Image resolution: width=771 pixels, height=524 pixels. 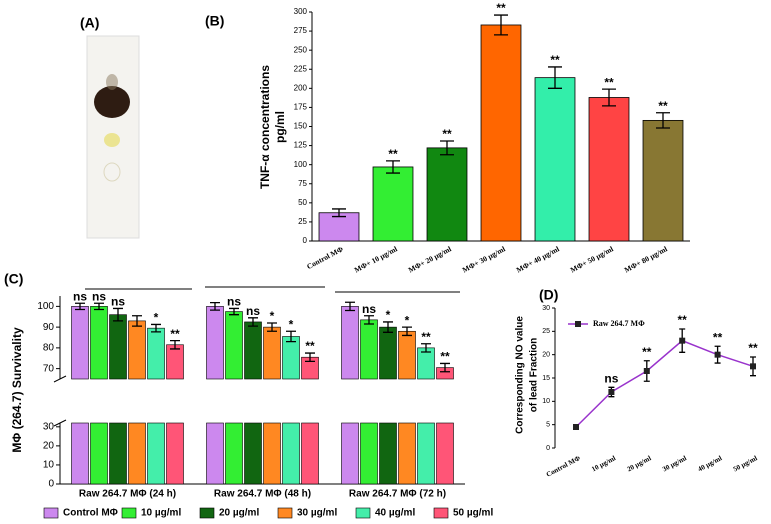 I want to click on legend-label: 40 µg/ml, so click(x=395, y=513).